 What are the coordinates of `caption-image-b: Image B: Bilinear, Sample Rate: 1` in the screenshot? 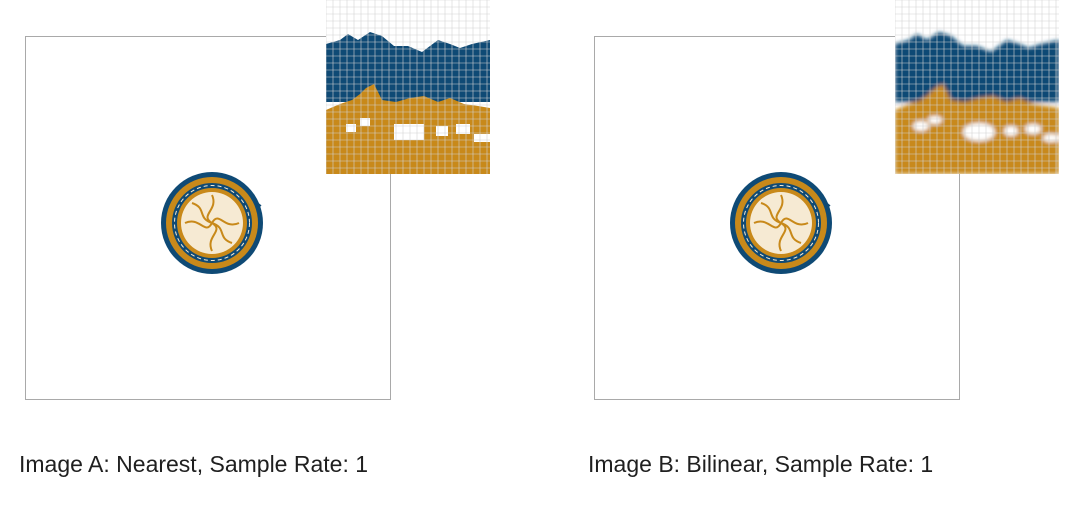 It's located at (761, 464).